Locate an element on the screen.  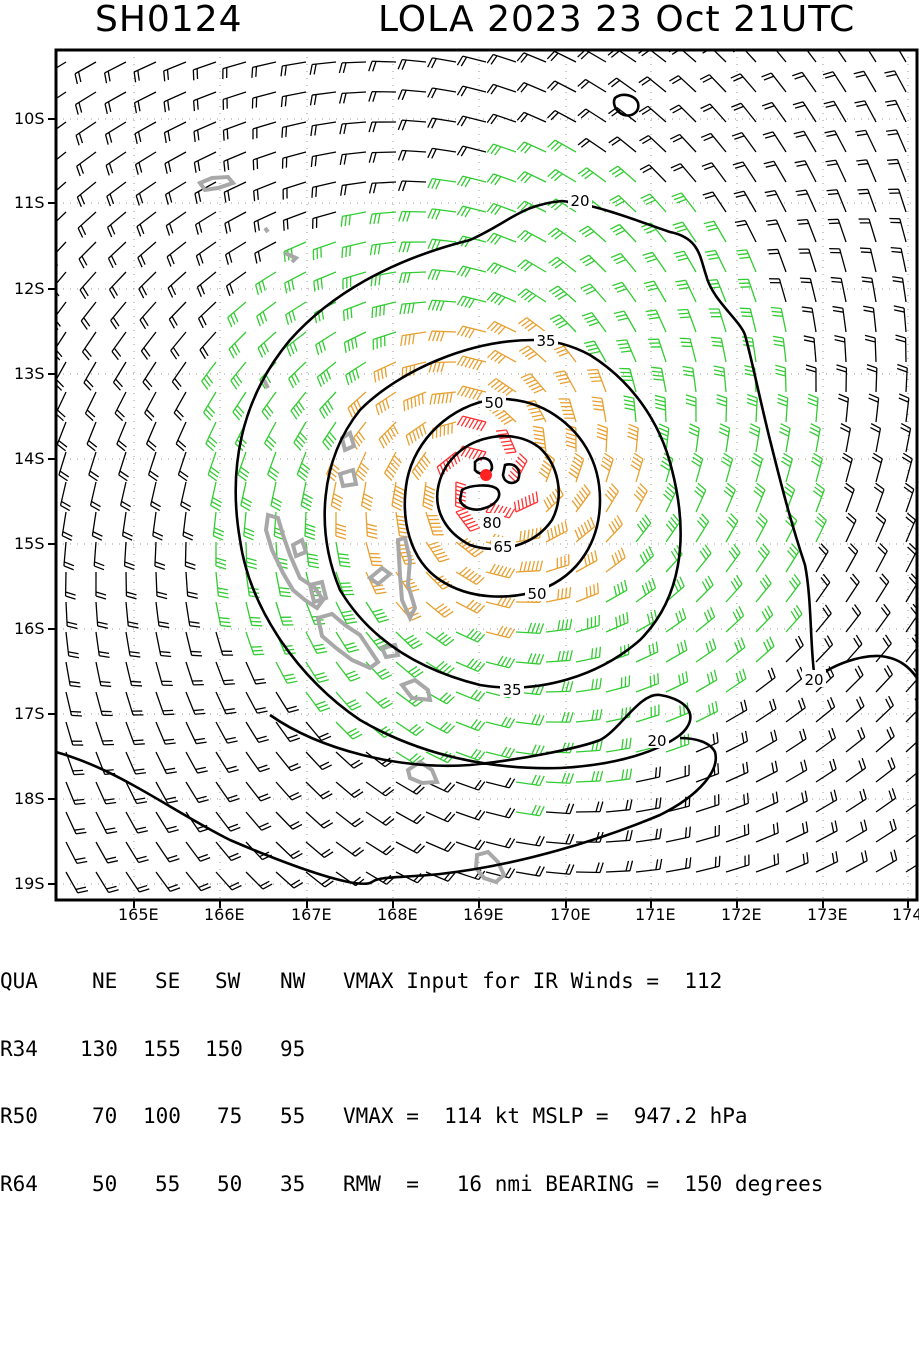
contour-80kt is located at coordinates (479, 497).